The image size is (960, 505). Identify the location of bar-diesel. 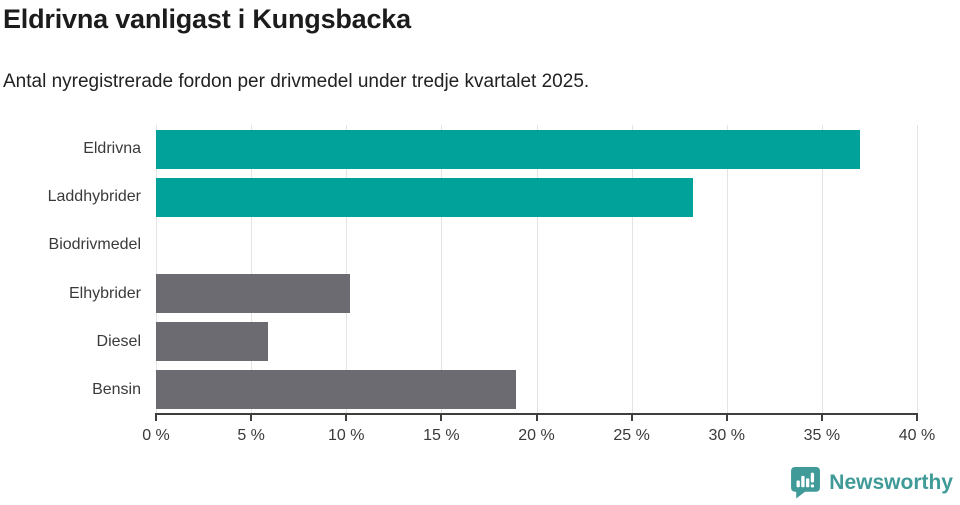
(212, 342).